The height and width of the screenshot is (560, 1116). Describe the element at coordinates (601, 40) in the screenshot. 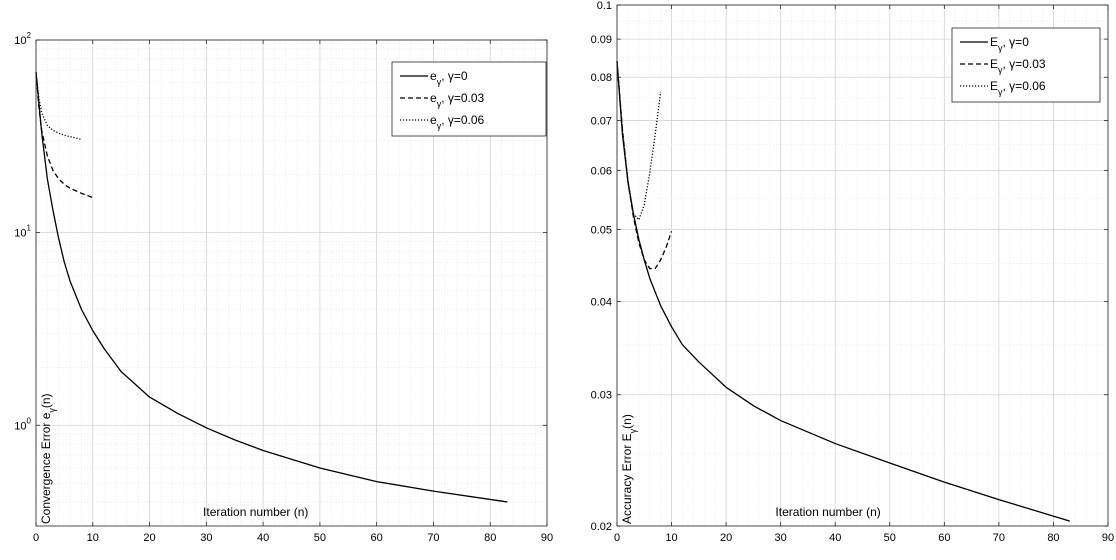

I see `y-tick-label: 0.09` at that location.